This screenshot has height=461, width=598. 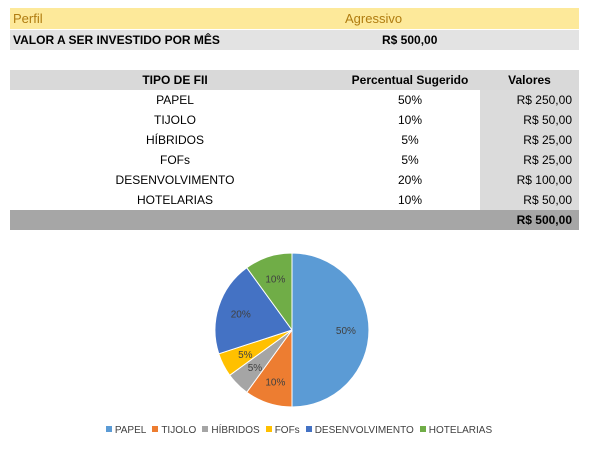 What do you see at coordinates (364, 430) in the screenshot?
I see `legend-label: DESENVOLVIMENTO` at bounding box center [364, 430].